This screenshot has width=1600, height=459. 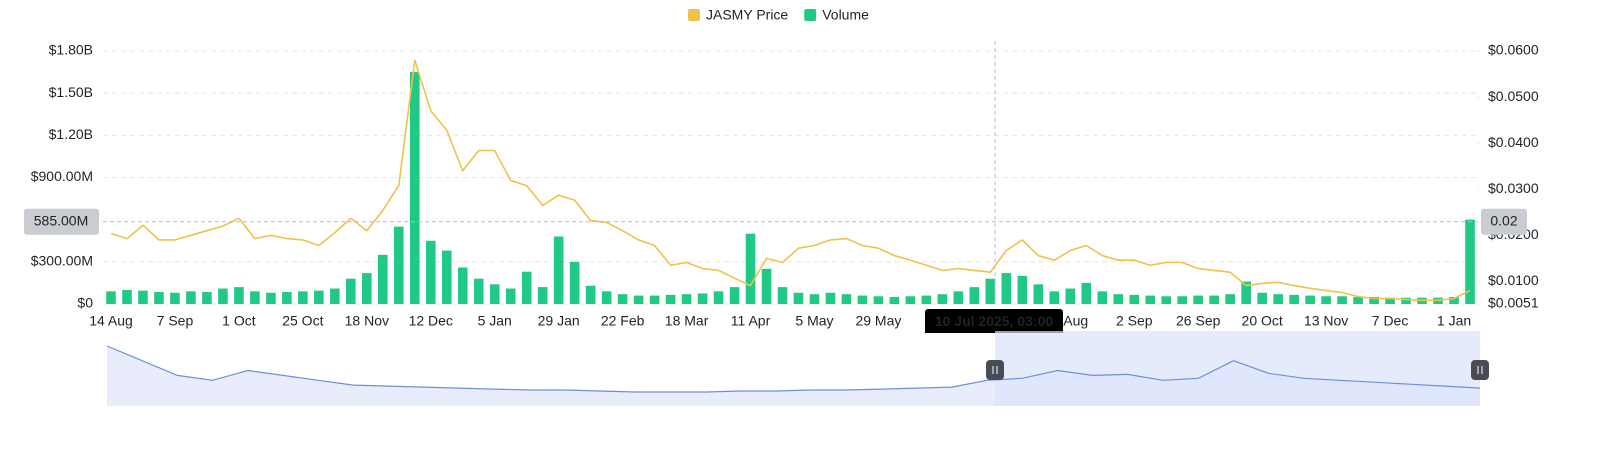 What do you see at coordinates (1513, 280) in the screenshot?
I see `y2-tick-label: $0.0100` at bounding box center [1513, 280].